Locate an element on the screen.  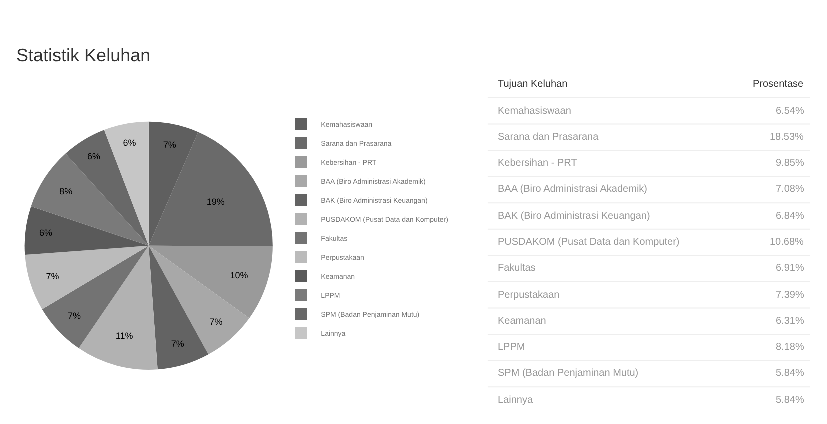
data-label: 11% is located at coordinates (125, 336).